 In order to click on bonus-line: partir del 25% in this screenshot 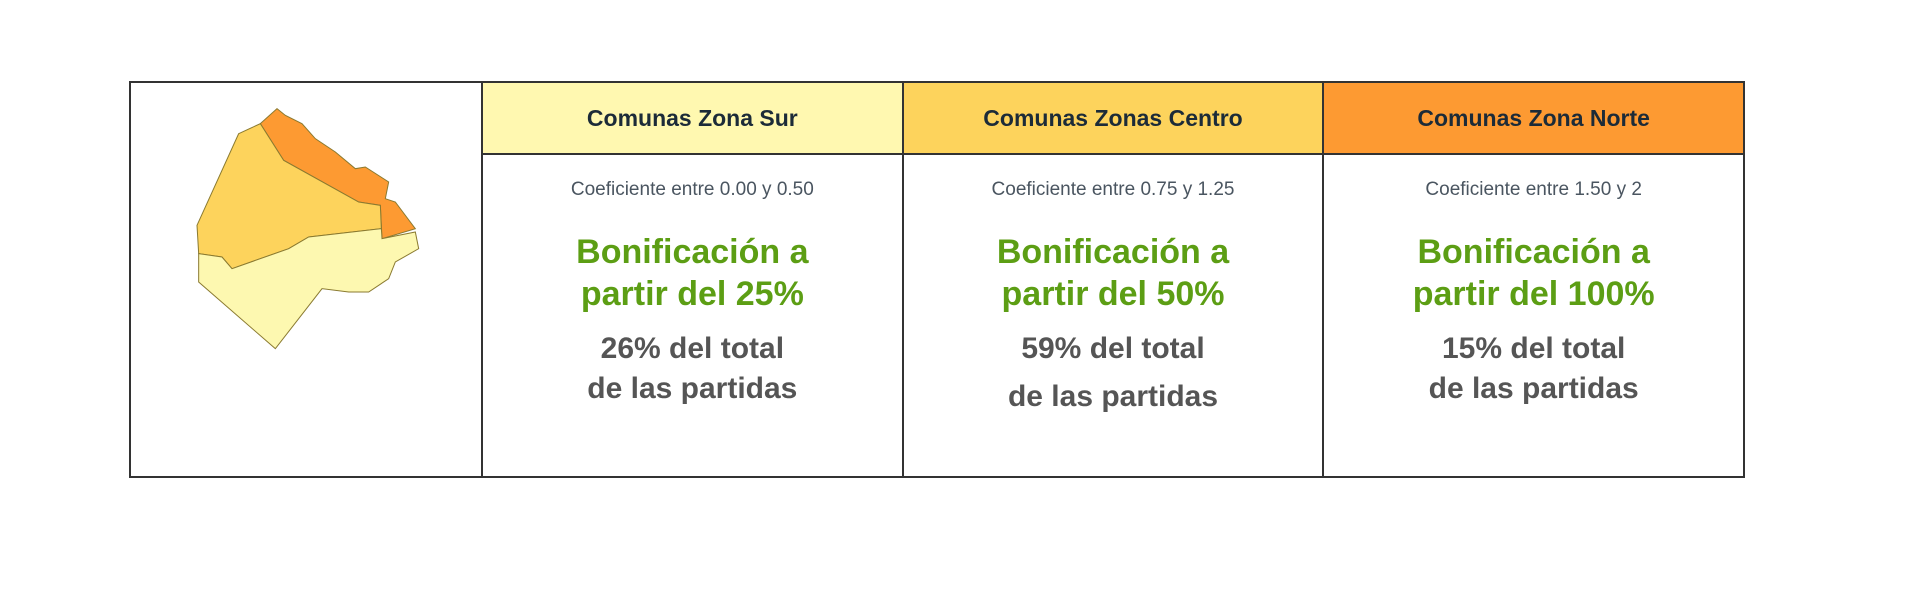, I will do `click(692, 294)`.